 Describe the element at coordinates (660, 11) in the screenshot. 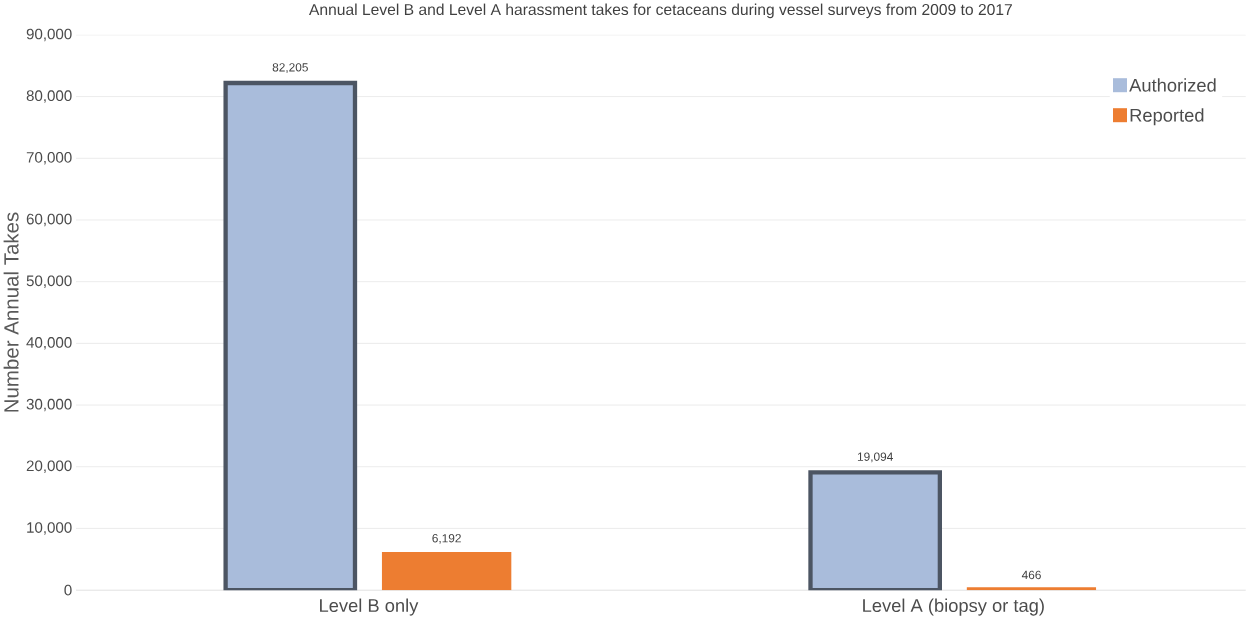

I see `chart-title: Annual Level B and Level A harassment takes for cetaceans during vessel surveys from 2009 to 2017` at that location.